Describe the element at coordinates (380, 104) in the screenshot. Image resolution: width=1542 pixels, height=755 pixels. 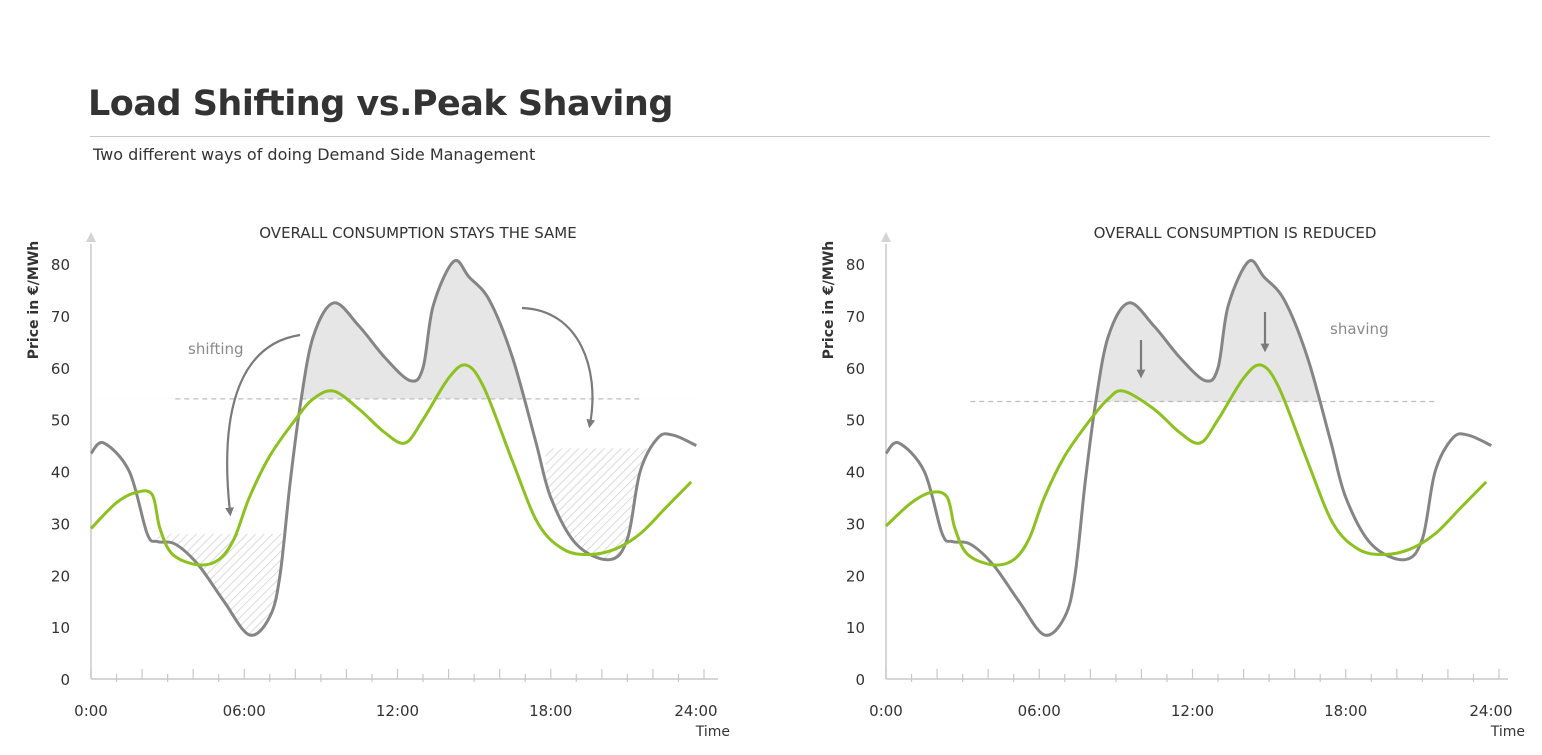
I see `page-title: Load Shifting vs.Peak Shaving` at that location.